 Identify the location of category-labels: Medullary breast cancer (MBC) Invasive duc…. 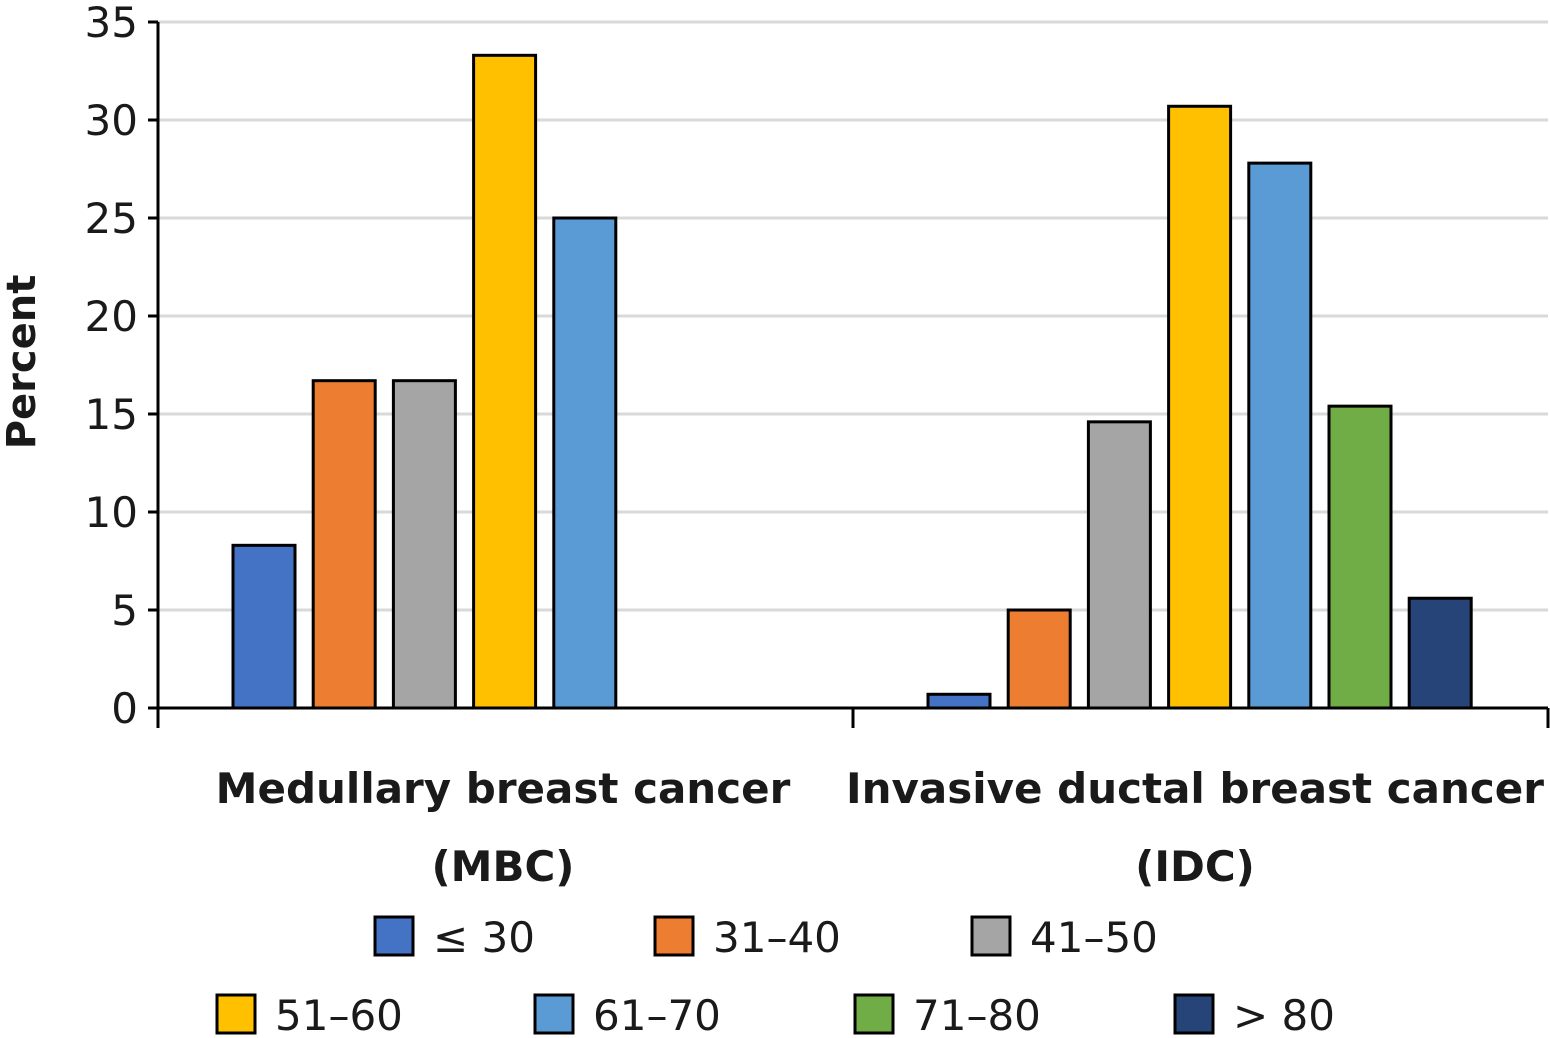
(880, 827).